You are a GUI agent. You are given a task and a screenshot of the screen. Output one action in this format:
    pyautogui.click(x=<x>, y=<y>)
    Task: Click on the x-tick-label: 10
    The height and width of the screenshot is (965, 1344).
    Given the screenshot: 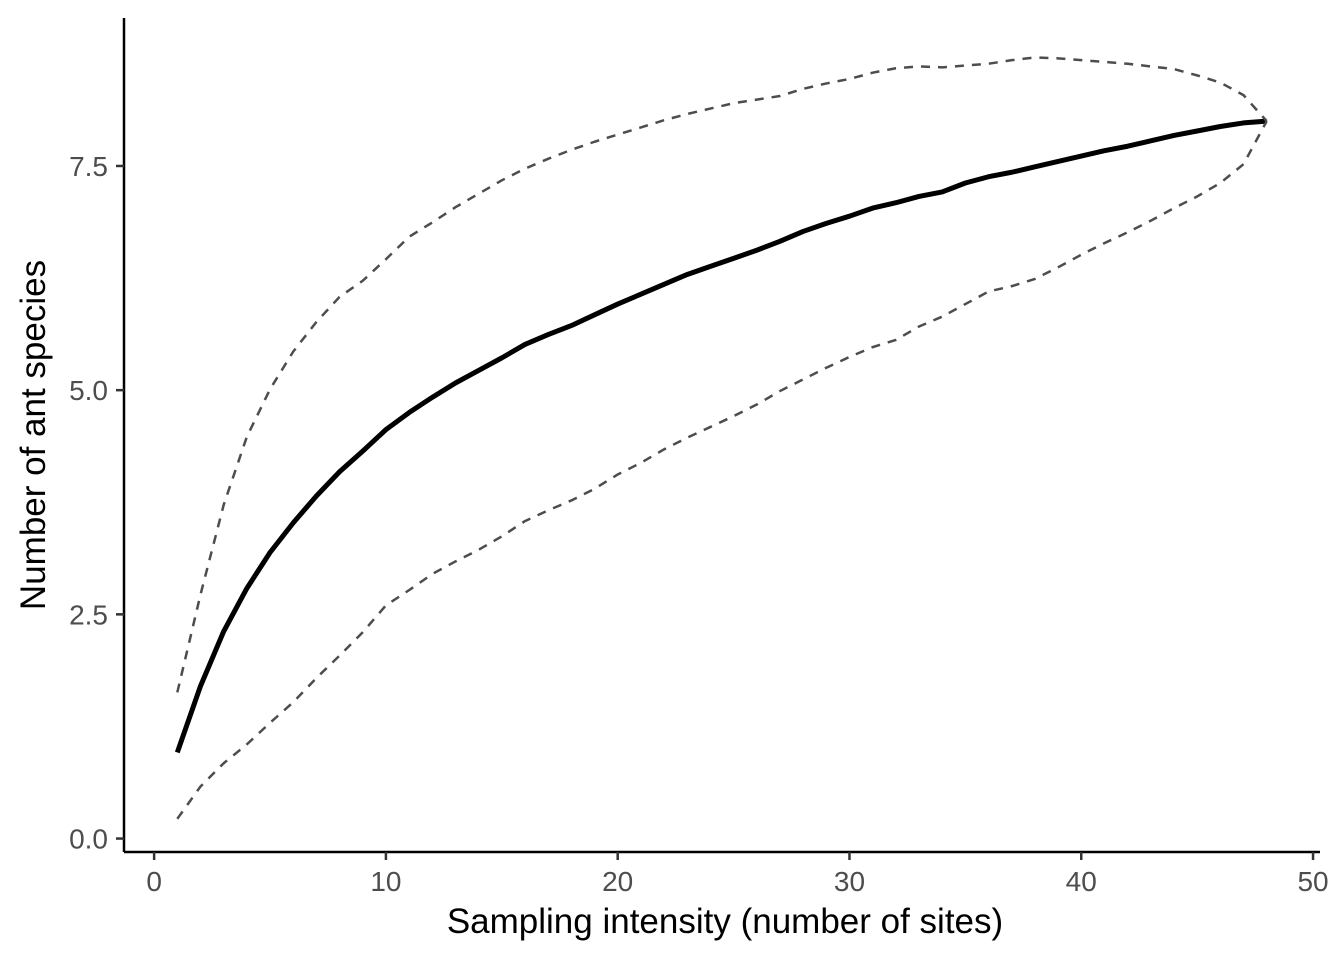 What is the action you would take?
    pyautogui.click(x=385, y=881)
    